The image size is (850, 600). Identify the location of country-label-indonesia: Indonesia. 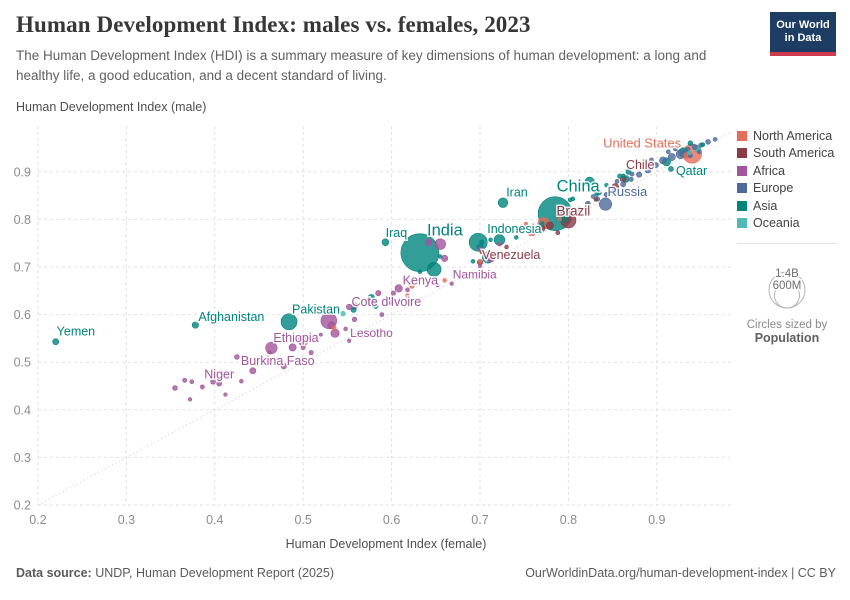
(514, 229).